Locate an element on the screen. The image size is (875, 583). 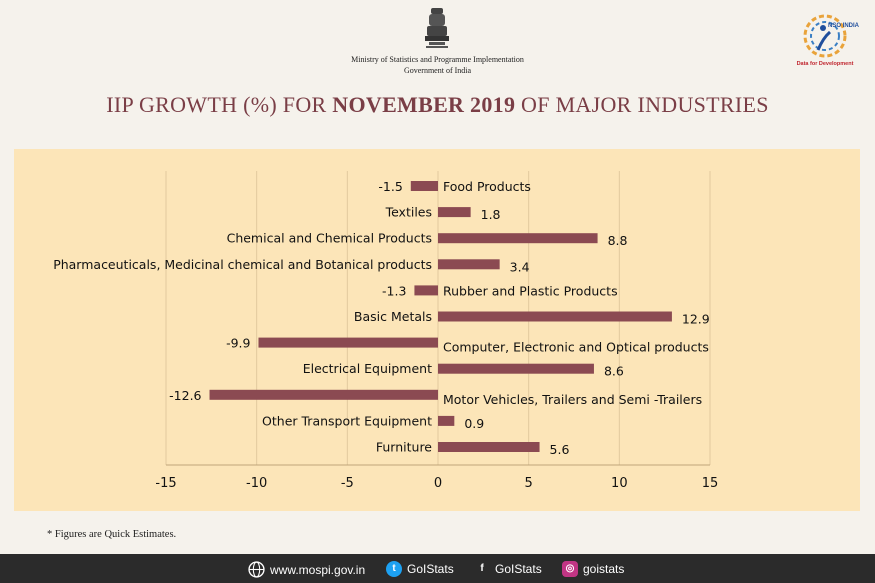
data-label: 8.6 is located at coordinates (614, 371).